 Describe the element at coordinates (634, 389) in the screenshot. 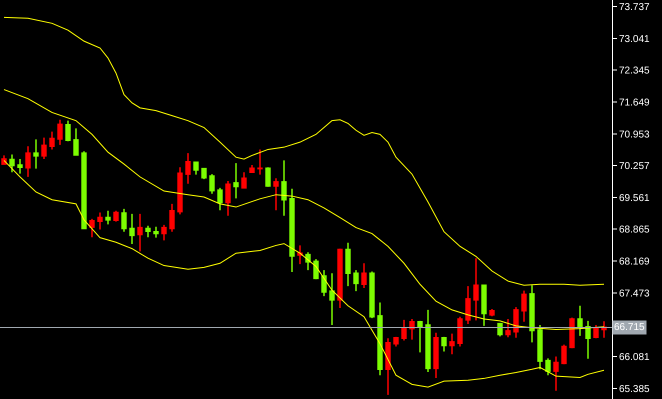

I see `y-tick-label: 65.385` at that location.